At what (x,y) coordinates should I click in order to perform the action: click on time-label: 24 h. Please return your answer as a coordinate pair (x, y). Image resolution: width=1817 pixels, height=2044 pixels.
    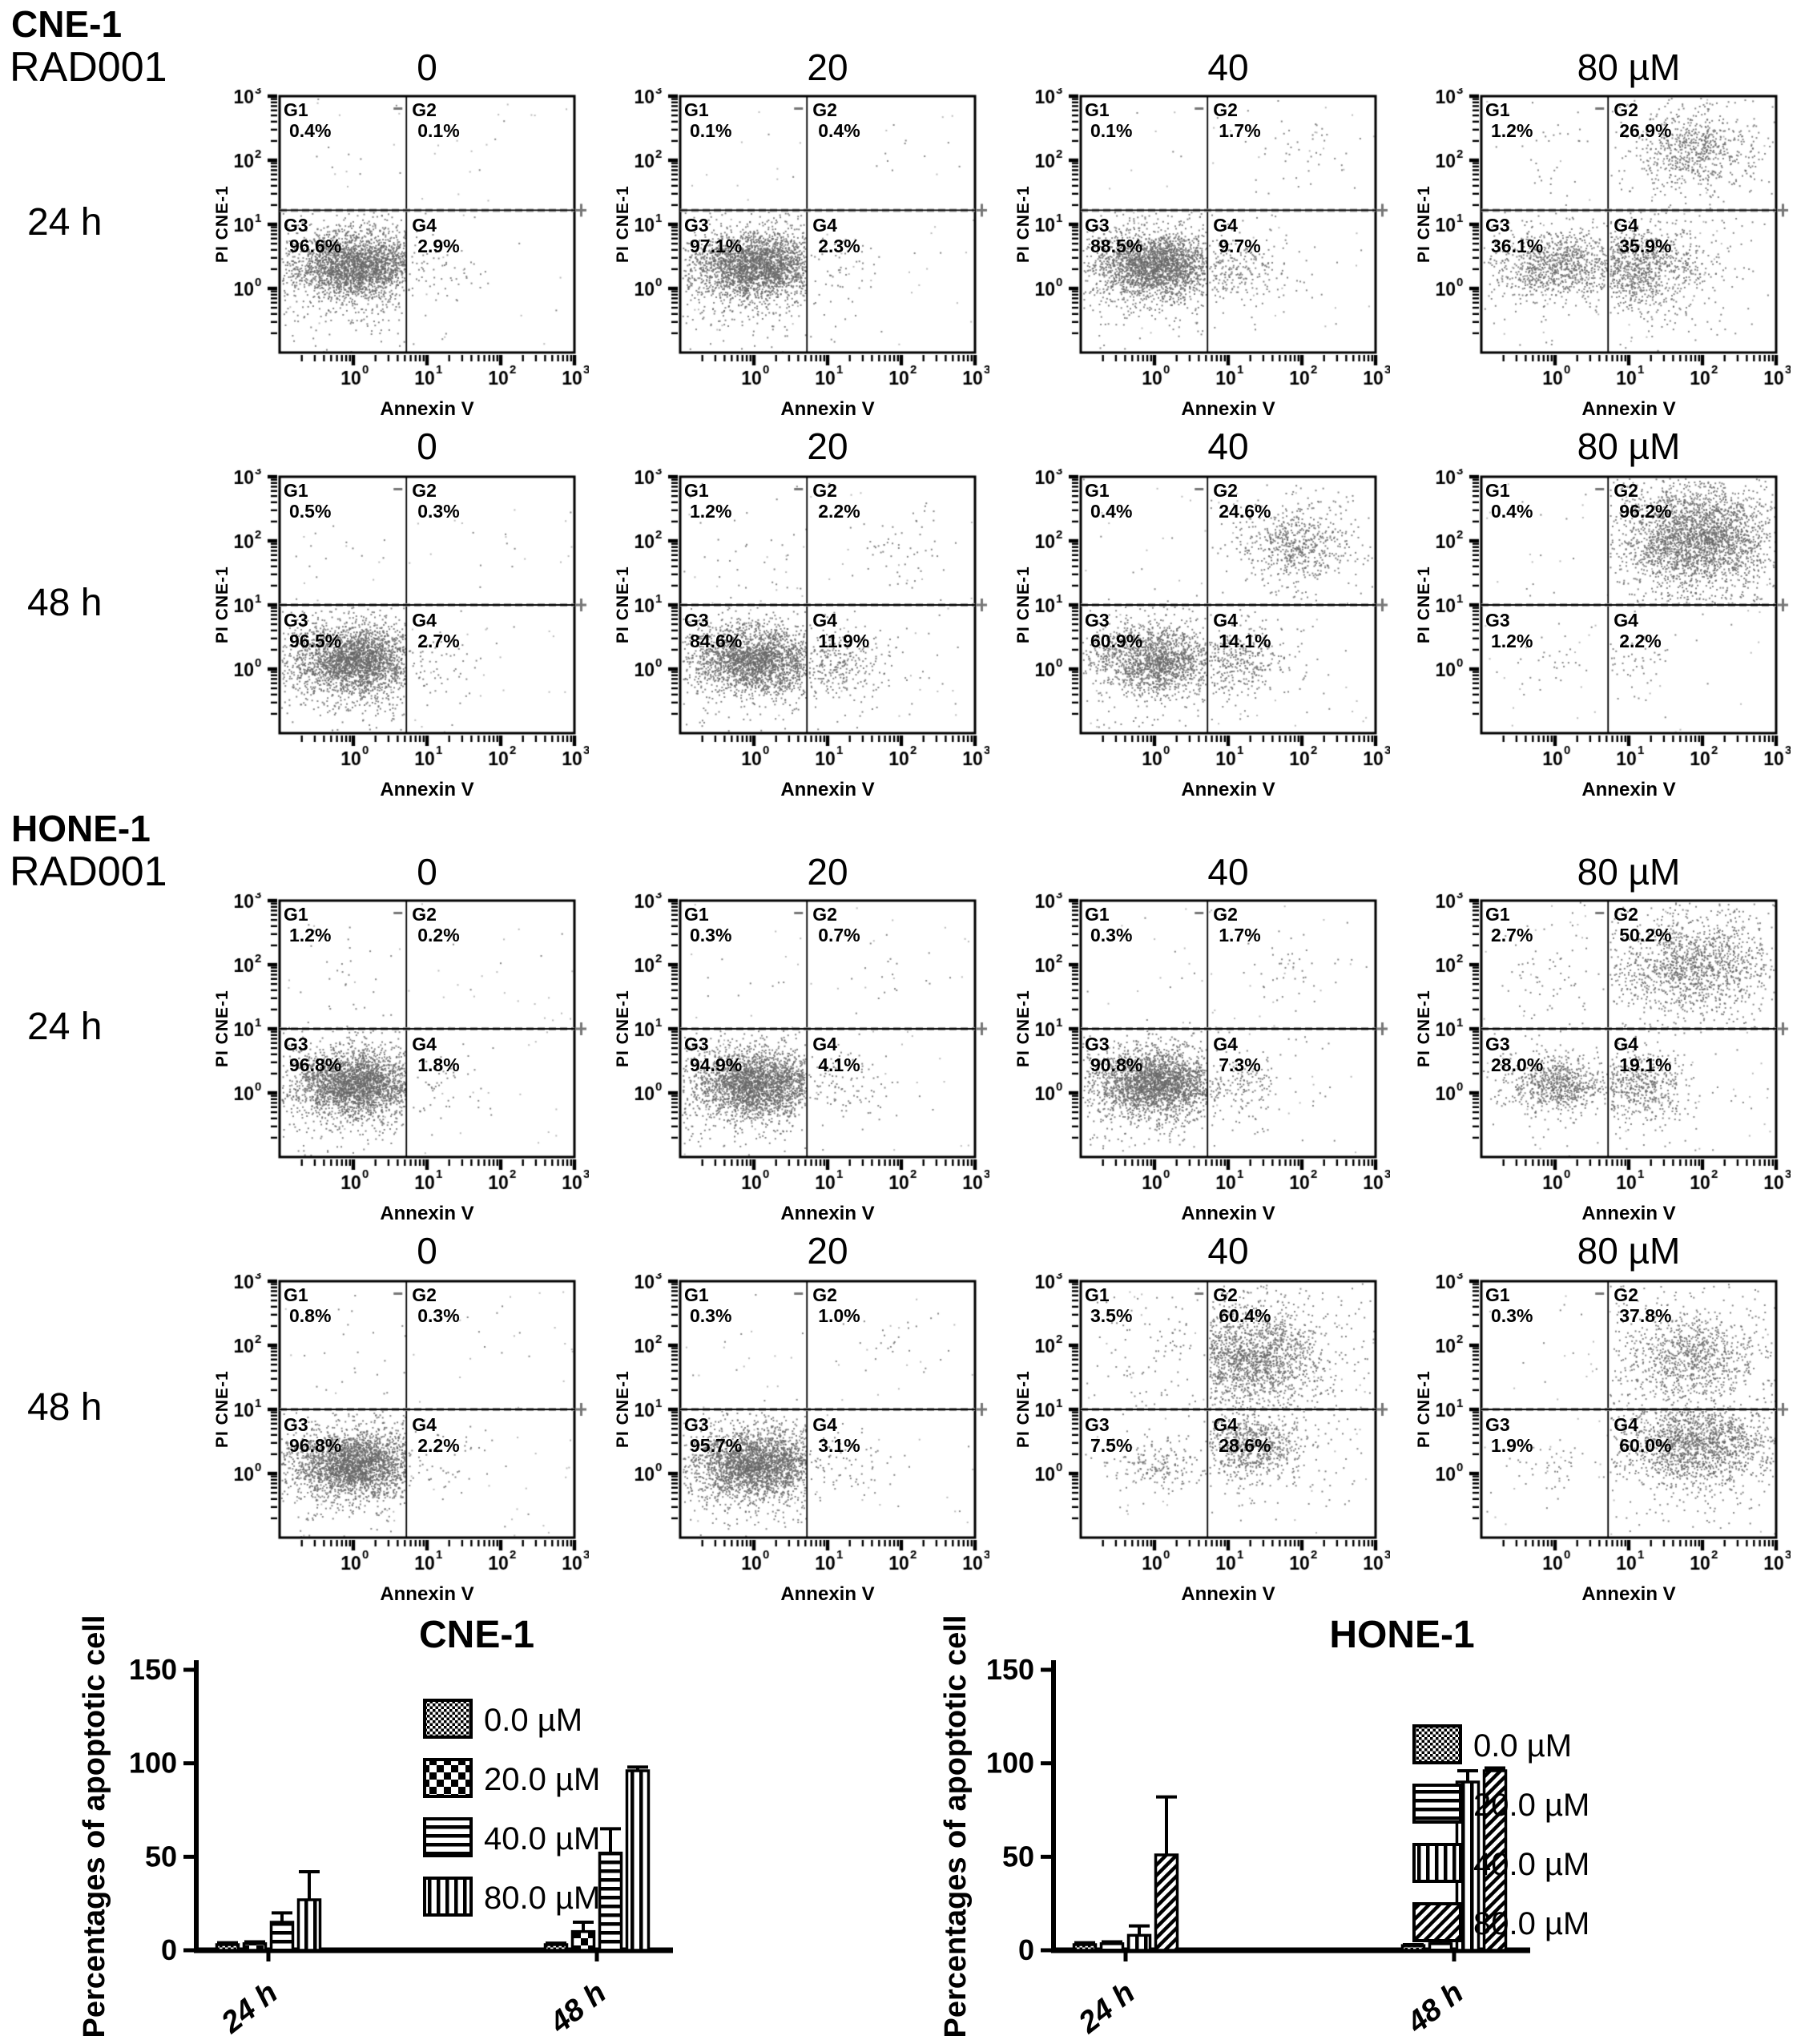
    Looking at the image, I should click on (65, 1027).